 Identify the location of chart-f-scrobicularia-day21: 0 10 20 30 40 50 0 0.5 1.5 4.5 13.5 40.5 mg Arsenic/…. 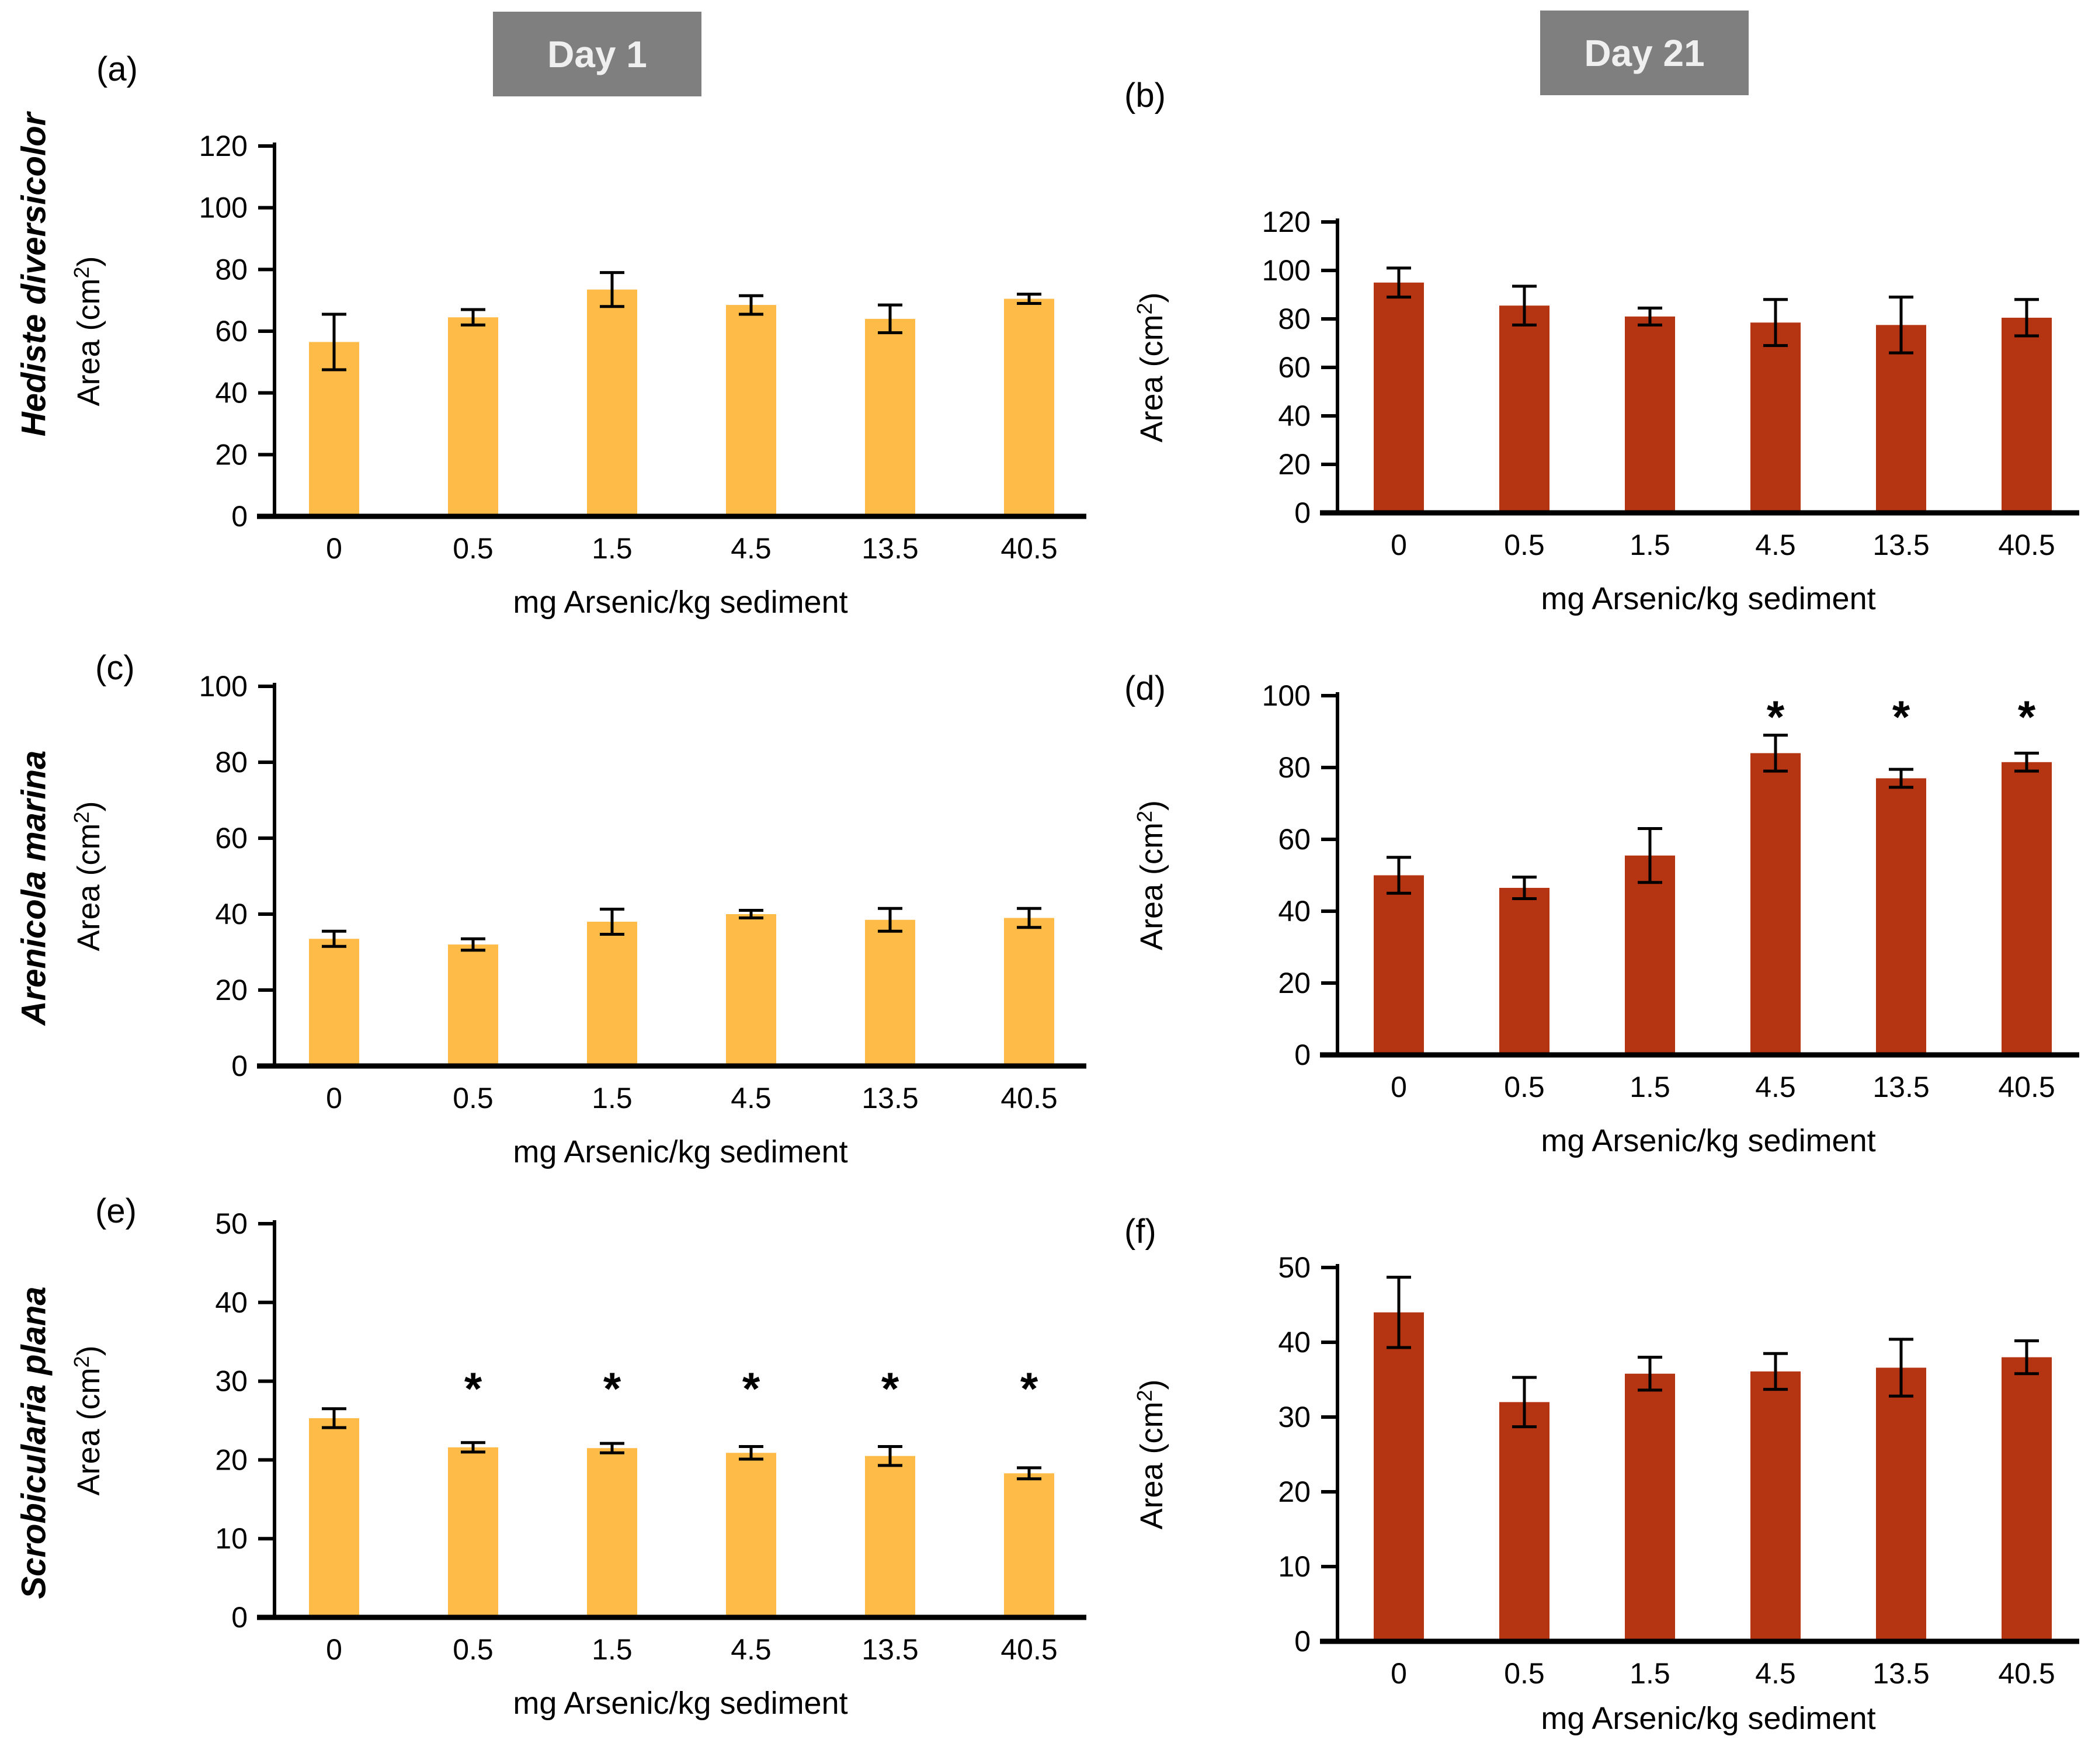
(1605, 1493).